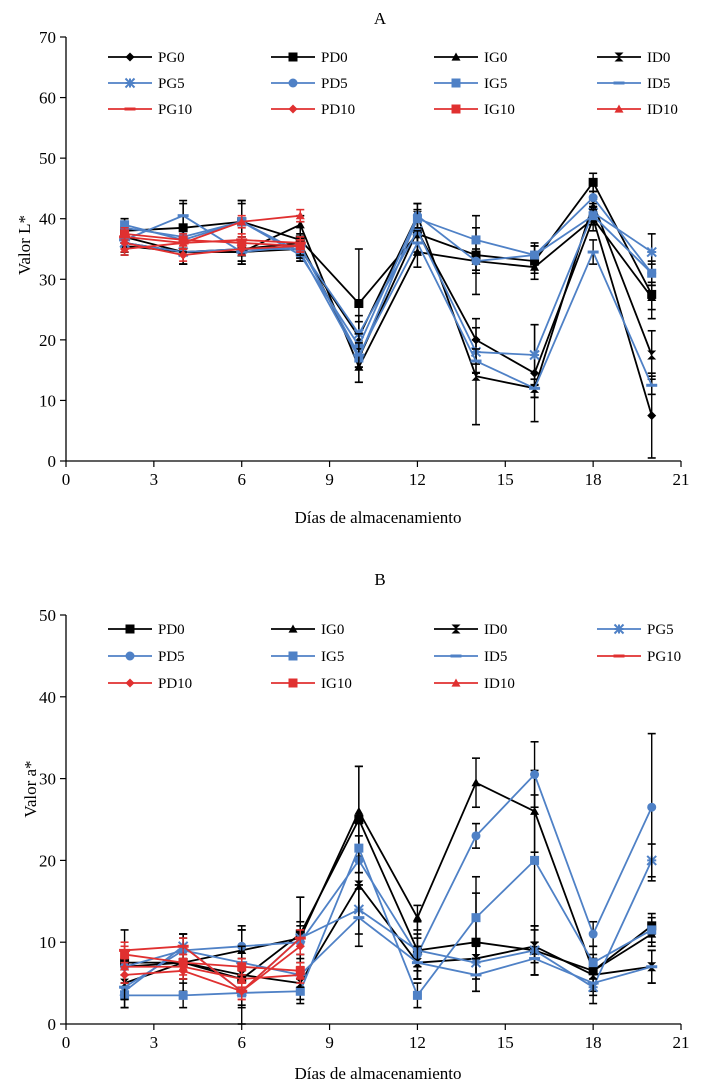 This screenshot has width=705, height=1086. I want to click on panel-a-point-ID0, so click(652, 355).